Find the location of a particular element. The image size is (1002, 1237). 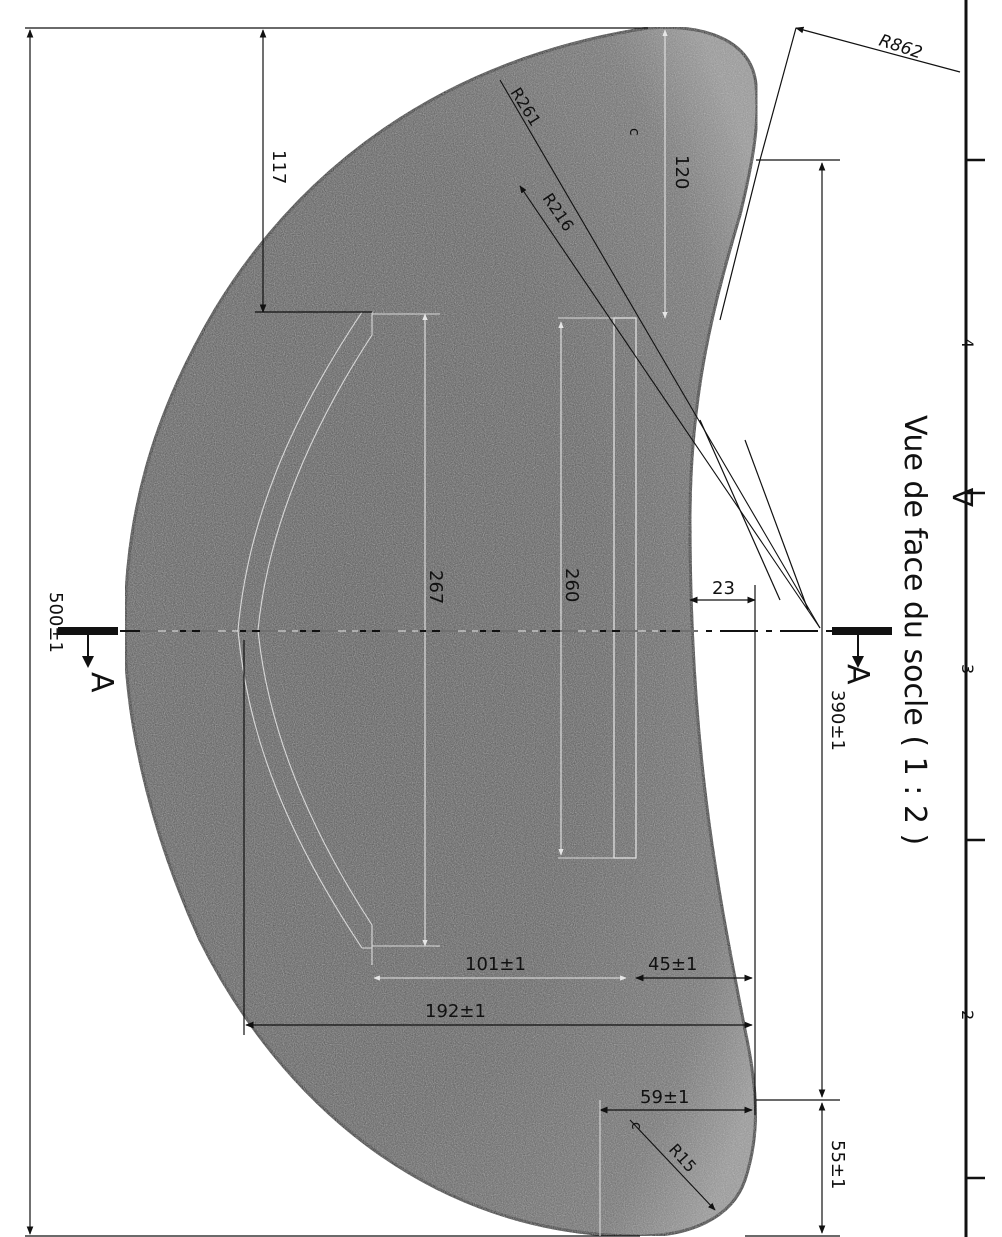

section-label-left: A is located at coordinates (101, 682).